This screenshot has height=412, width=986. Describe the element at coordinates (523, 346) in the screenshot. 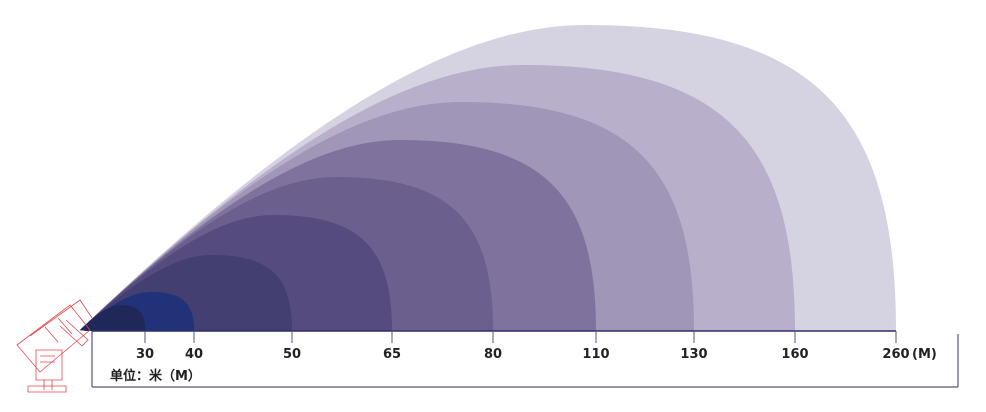

I see `axis-ticks: 30 40 50 65 80 110 130 160 260` at that location.